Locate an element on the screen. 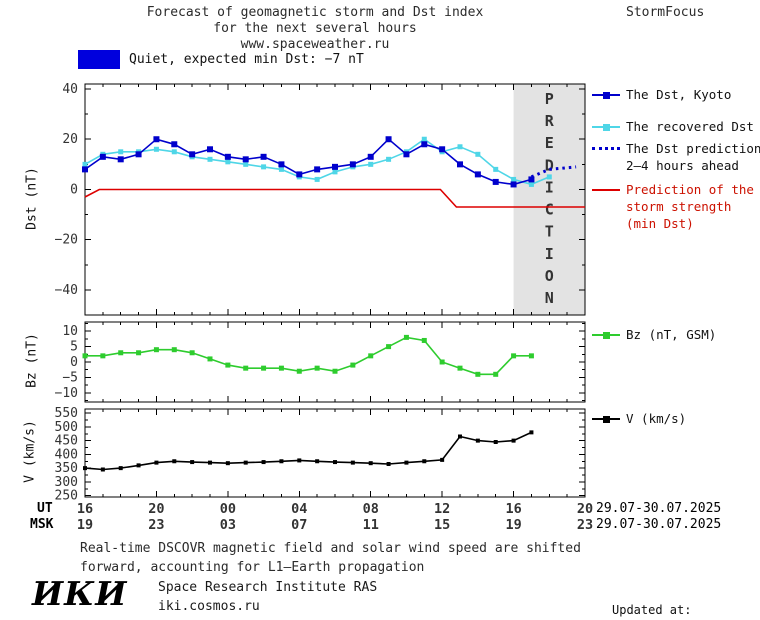 The height and width of the screenshot is (620, 760). v-ytick-label: 300 is located at coordinates (66, 482).